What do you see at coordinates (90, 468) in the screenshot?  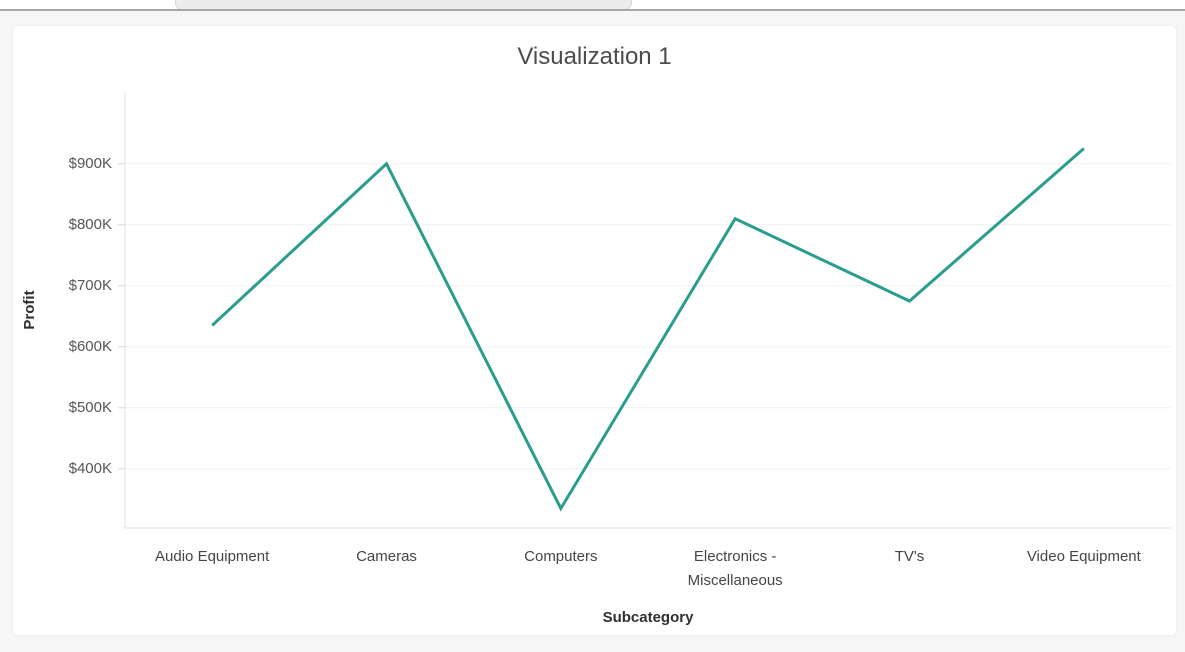 I see `y-tick-label: $400K` at bounding box center [90, 468].